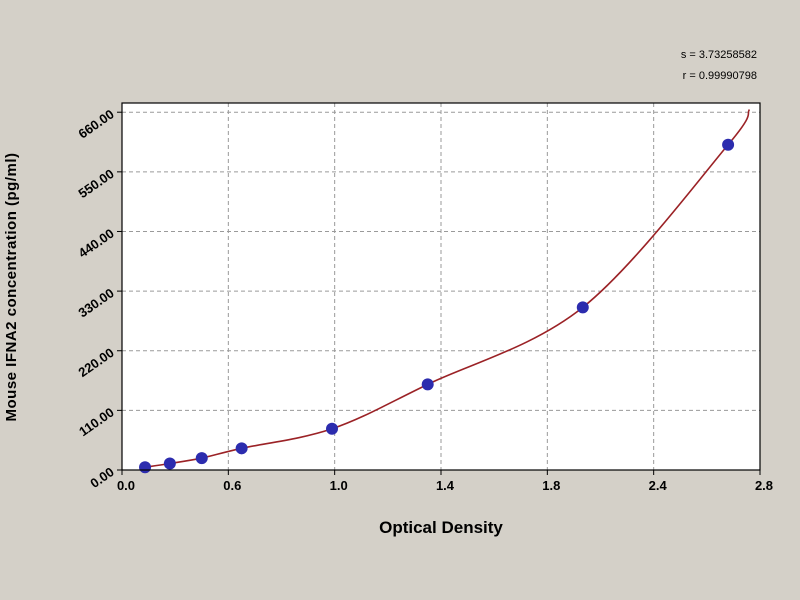 Image resolution: width=800 pixels, height=600 pixels. What do you see at coordinates (96, 422) in the screenshot?
I see `y-tick-label: 110.00` at bounding box center [96, 422].